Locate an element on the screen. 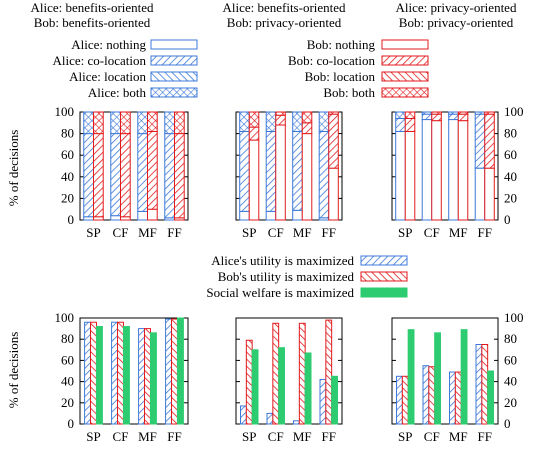  legend-social-welfare-swatch is located at coordinates (384, 292).